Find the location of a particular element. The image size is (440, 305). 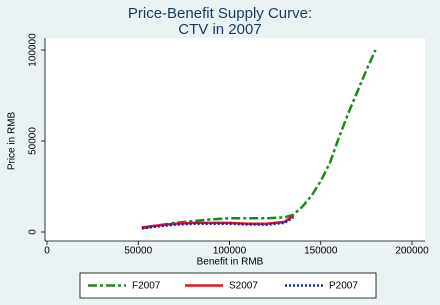

x-tick-label: 200000 is located at coordinates (412, 251).